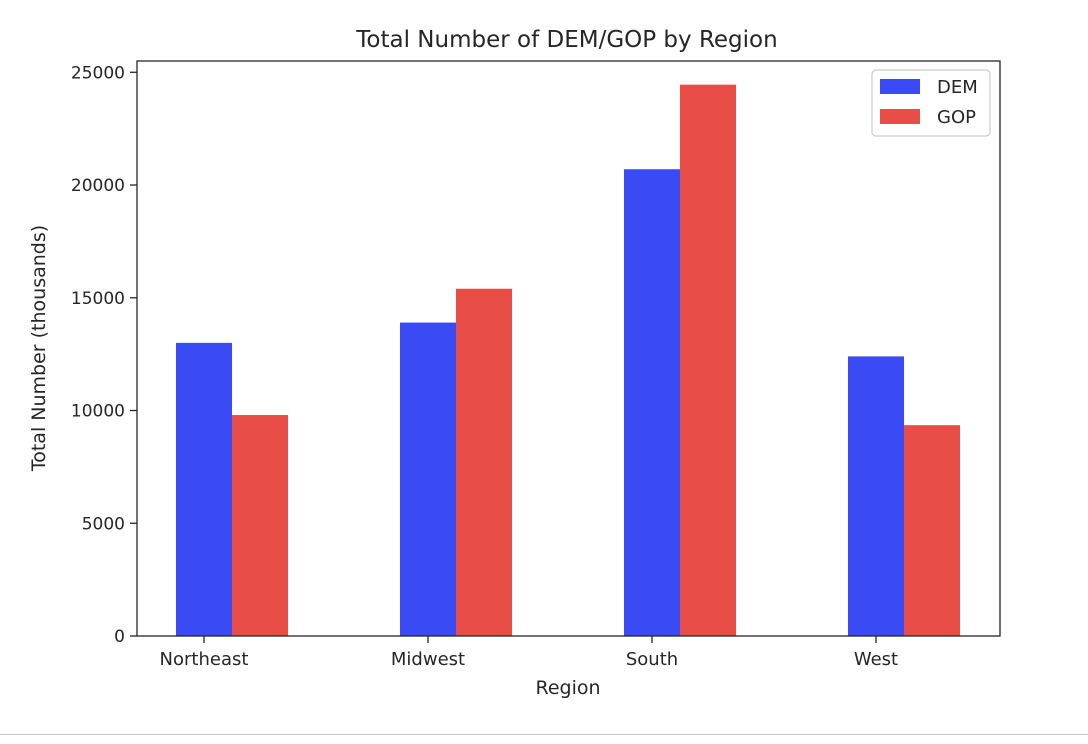  Describe the element at coordinates (900, 86) in the screenshot. I see `legend-swatch-dem` at that location.